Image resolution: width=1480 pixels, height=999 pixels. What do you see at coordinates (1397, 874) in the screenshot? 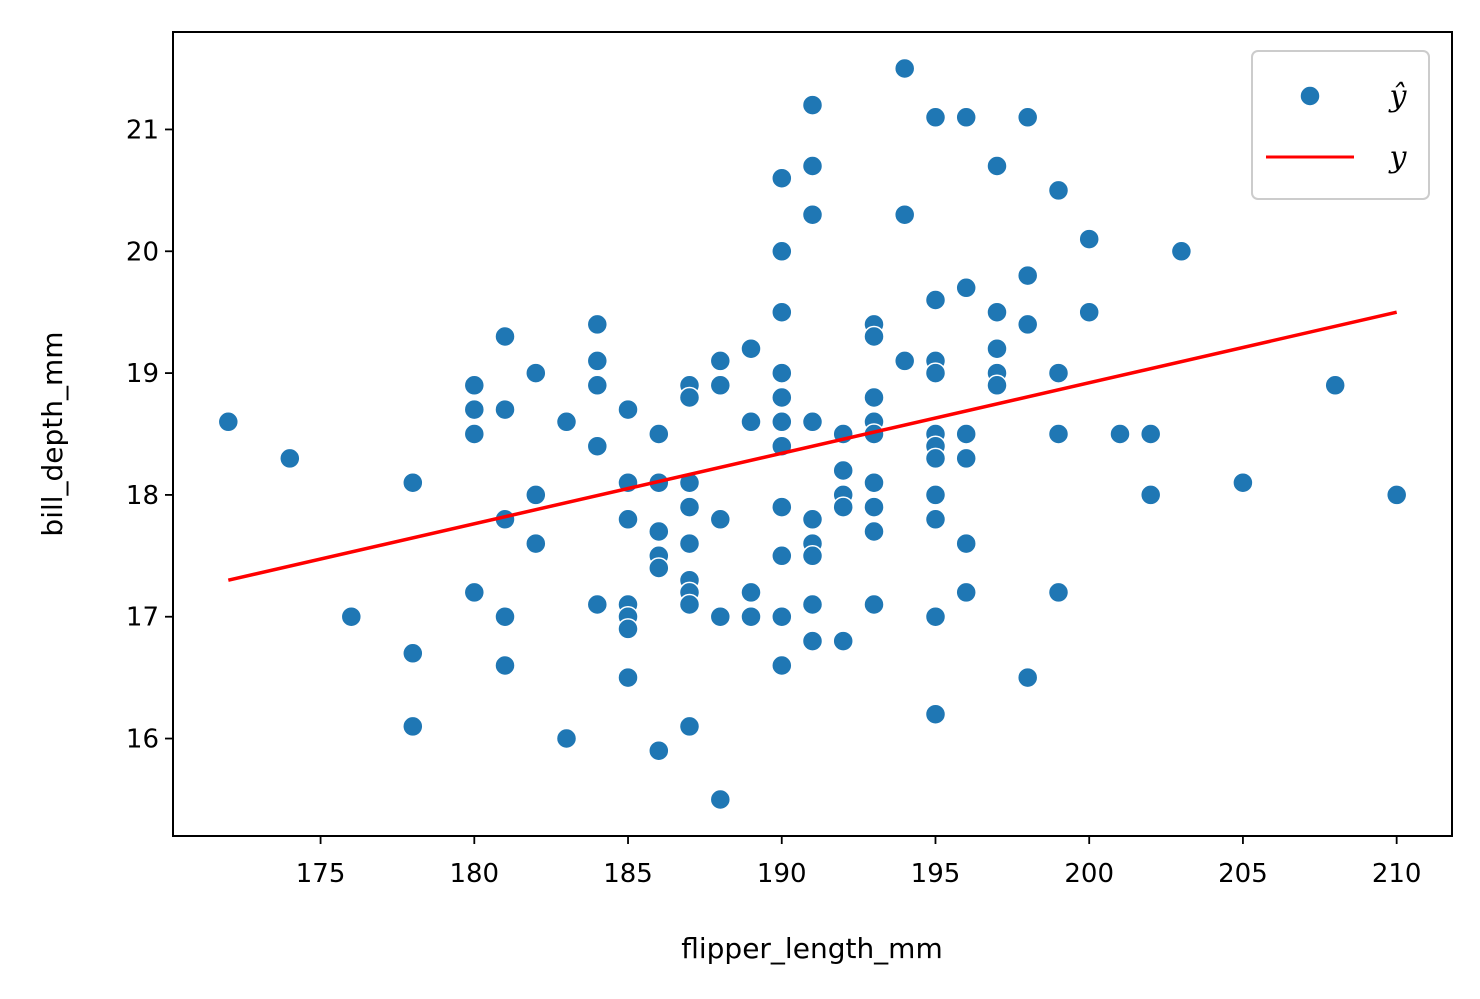
I see `x-tick-label: 210` at bounding box center [1397, 874].